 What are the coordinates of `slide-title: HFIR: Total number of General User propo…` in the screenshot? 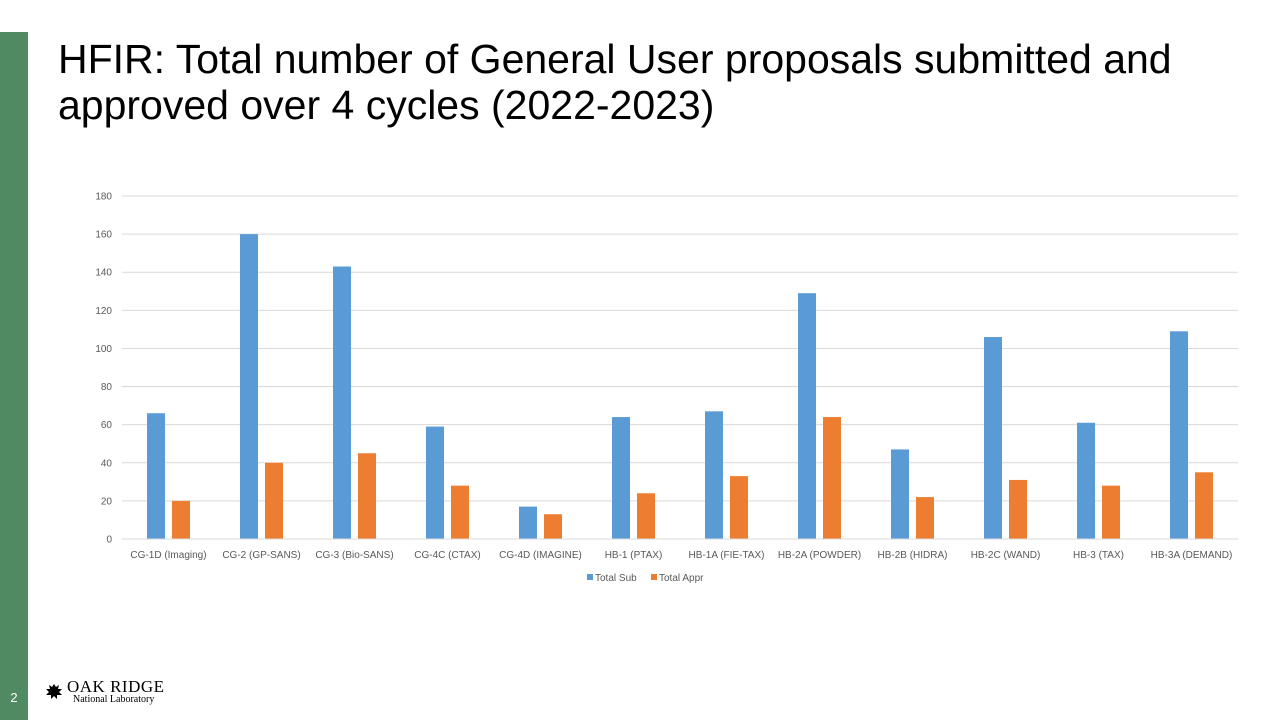 It's located at (615, 82).